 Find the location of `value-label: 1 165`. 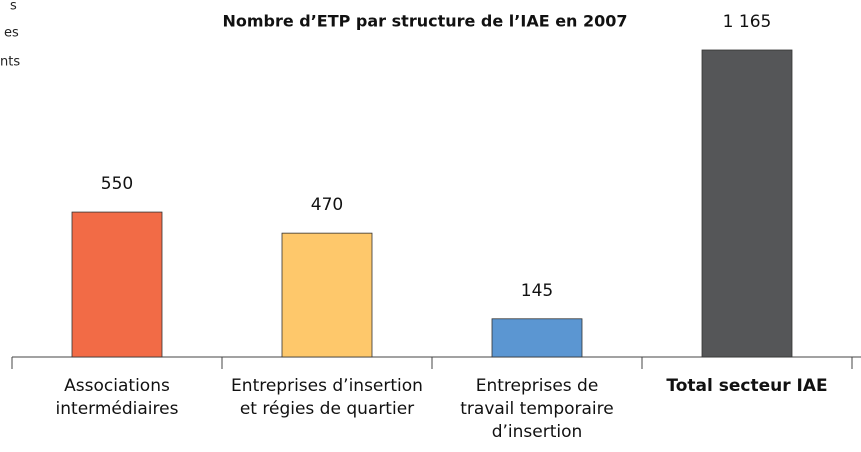

value-label: 1 165 is located at coordinates (747, 22).